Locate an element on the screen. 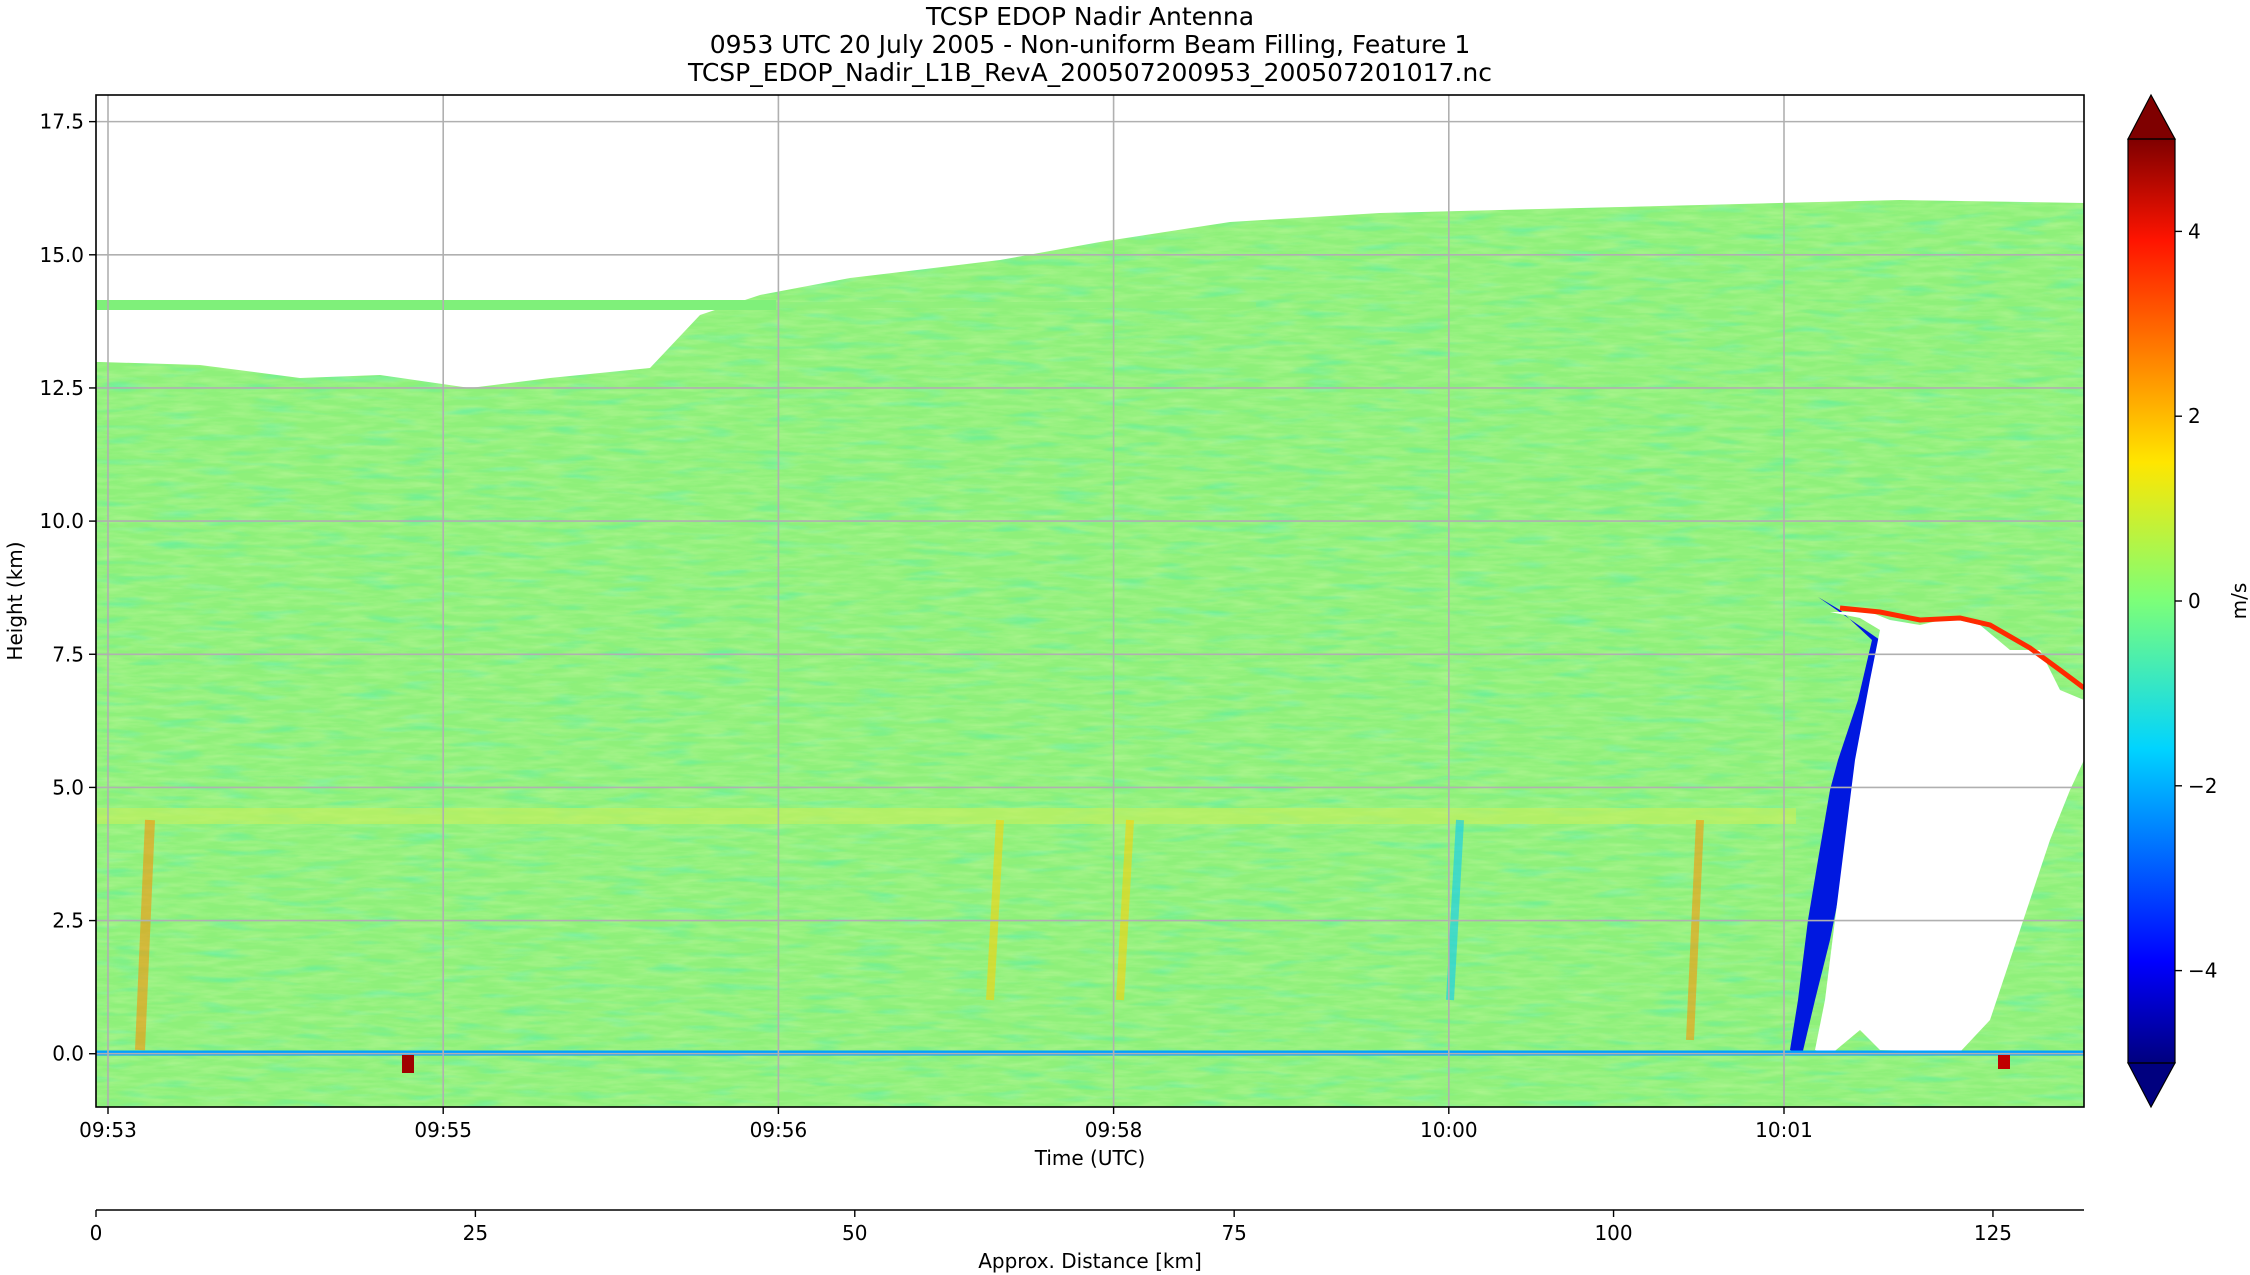 The width and height of the screenshot is (2250, 1275). colorbar-ticks: 4 2 0 −2 −4 is located at coordinates (2196, 601).